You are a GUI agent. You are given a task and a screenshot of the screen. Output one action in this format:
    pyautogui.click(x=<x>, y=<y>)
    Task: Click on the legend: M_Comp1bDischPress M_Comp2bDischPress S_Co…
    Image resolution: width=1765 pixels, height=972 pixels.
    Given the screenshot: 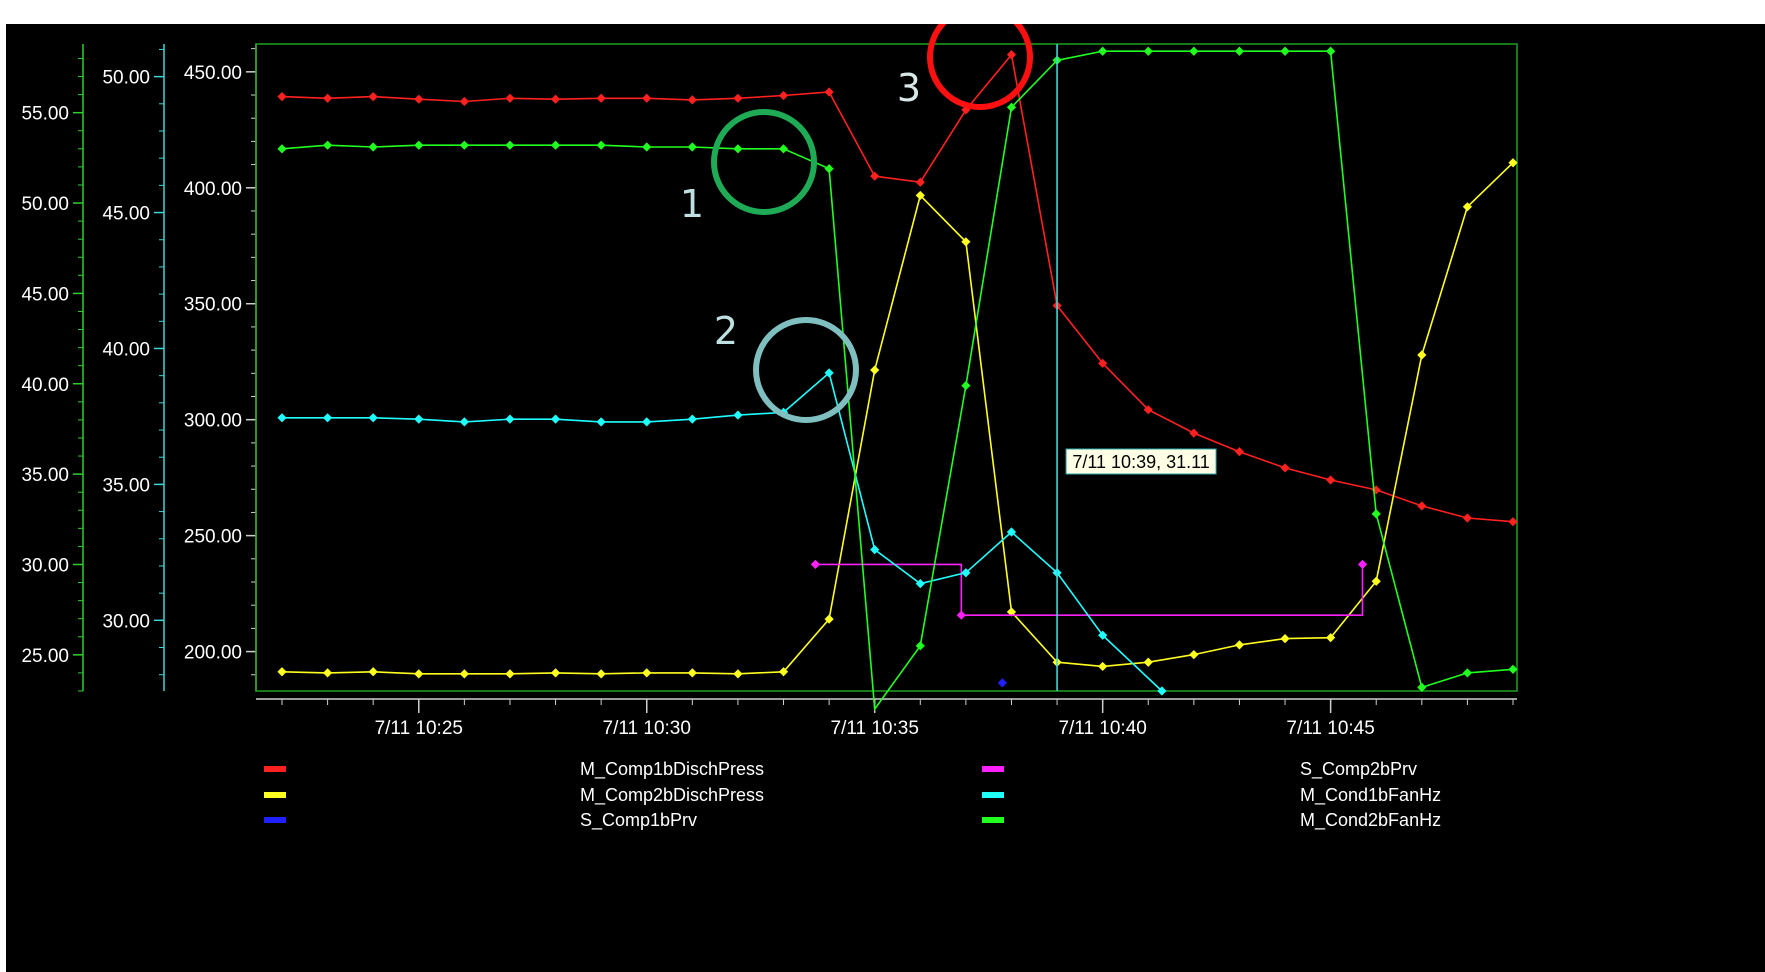 What is the action you would take?
    pyautogui.click(x=852, y=795)
    